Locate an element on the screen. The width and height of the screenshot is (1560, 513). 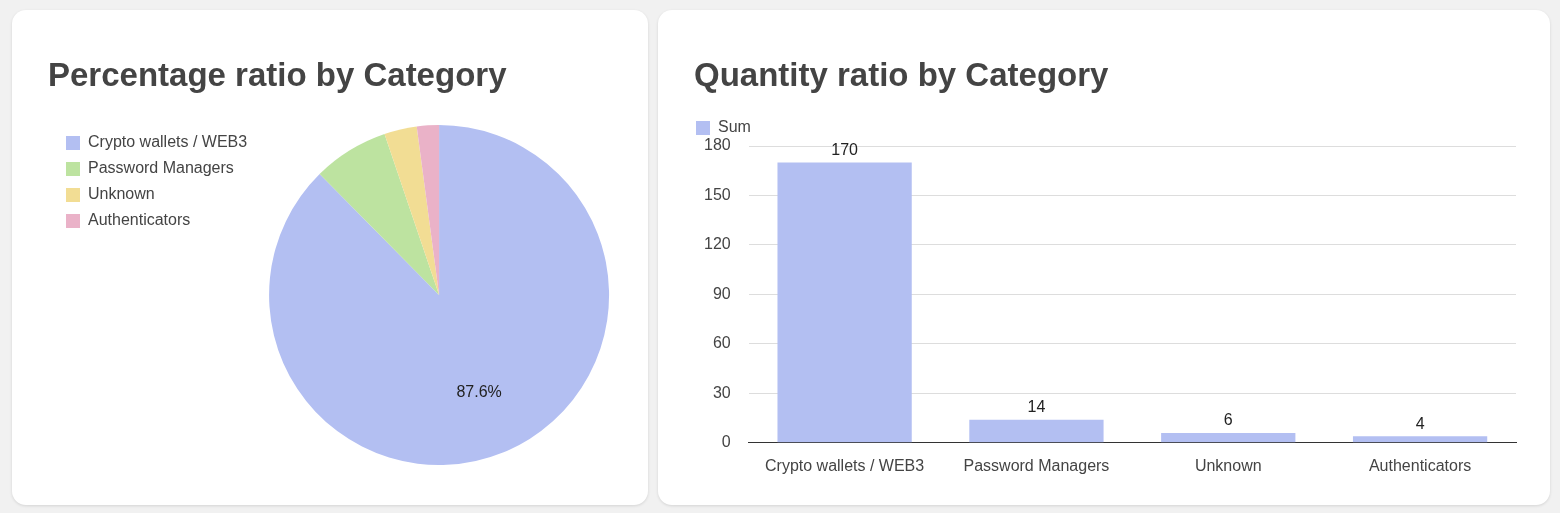
legend-label: Unknown is located at coordinates (121, 194).